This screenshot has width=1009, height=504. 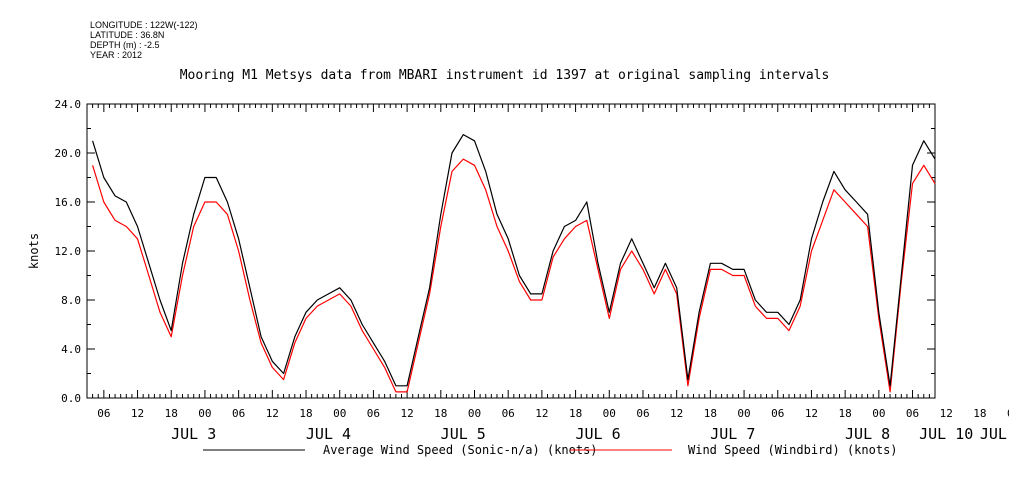 I want to click on y-tick-label: 20.0, so click(x=68, y=153).